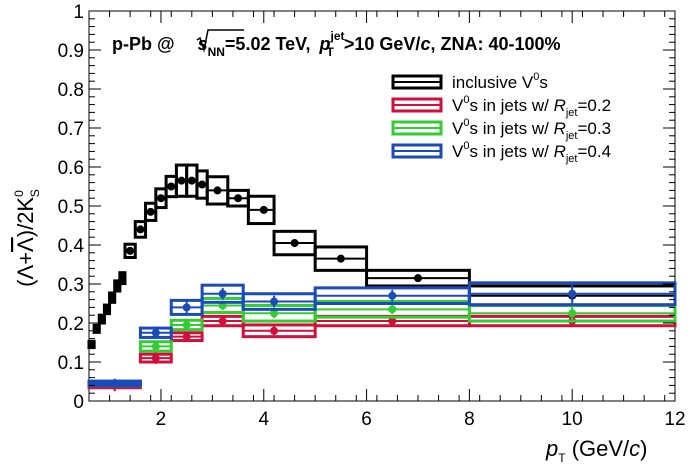 The width and height of the screenshot is (696, 474). I want to click on y-axis-title-lambdabar: Λ, so click(25, 244).